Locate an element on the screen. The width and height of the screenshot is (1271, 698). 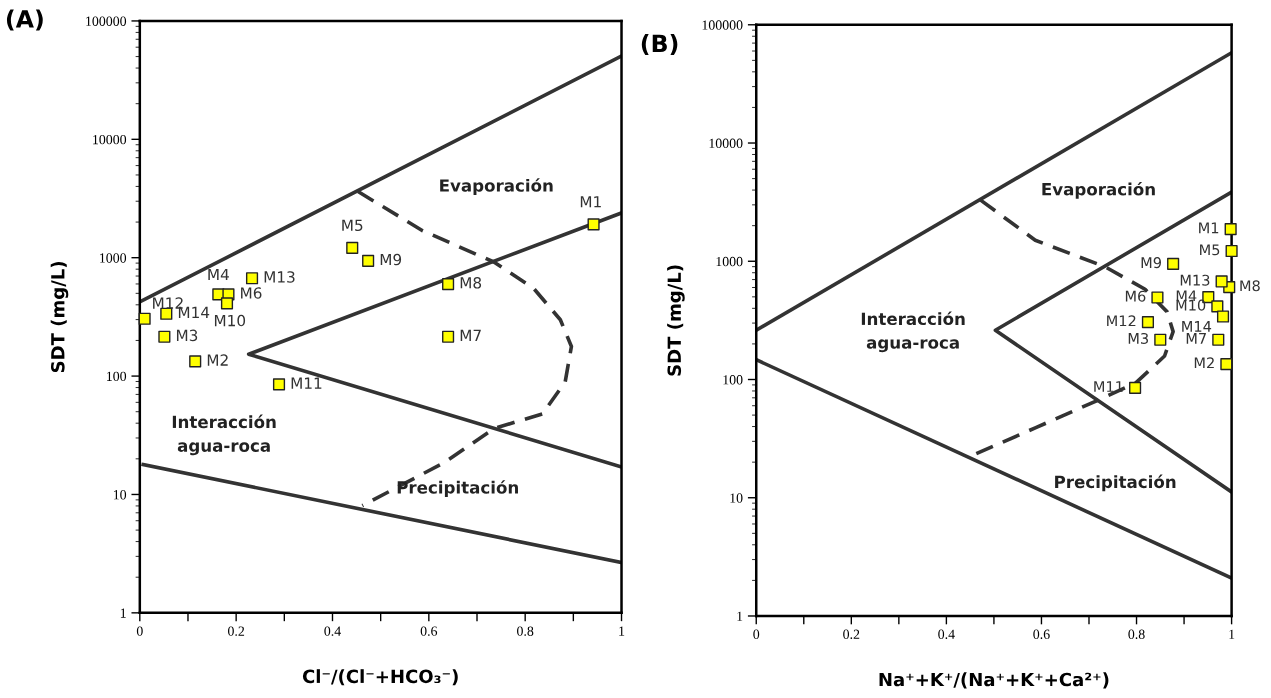
x-axis-title: Na⁺+K⁺/(Na⁺+K⁺+Ca²⁺) is located at coordinates (994, 680).